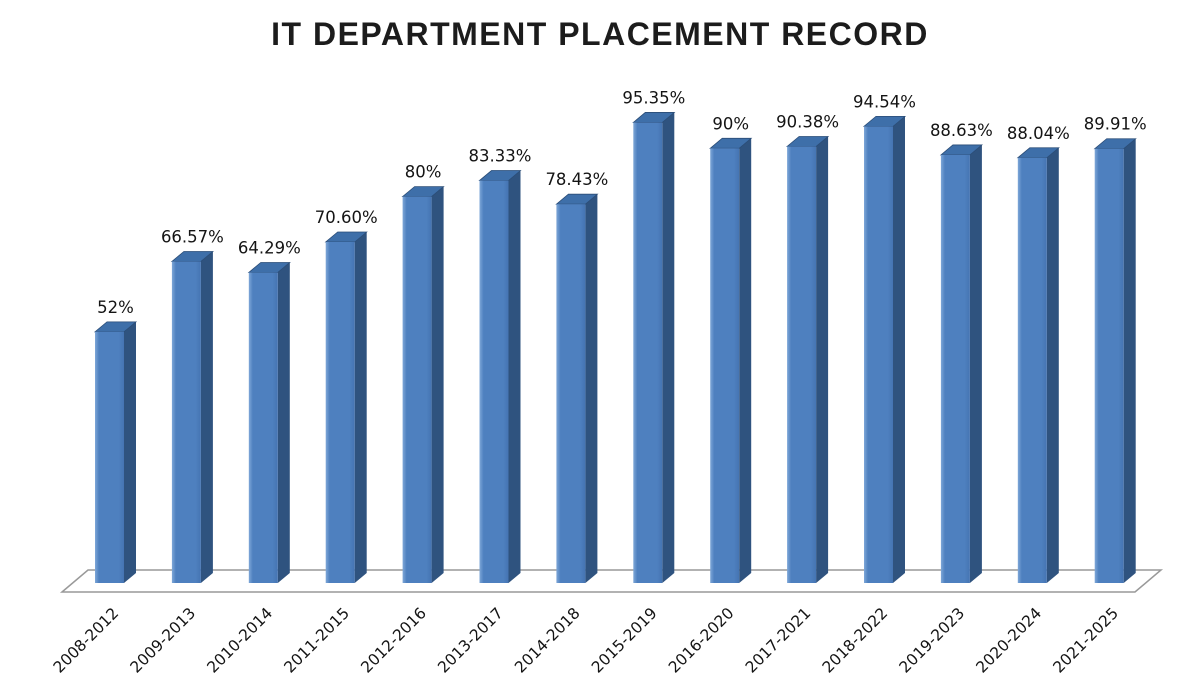 This screenshot has width=1200, height=693. What do you see at coordinates (1009, 640) in the screenshot?
I see `category-label: 2020-2024` at bounding box center [1009, 640].